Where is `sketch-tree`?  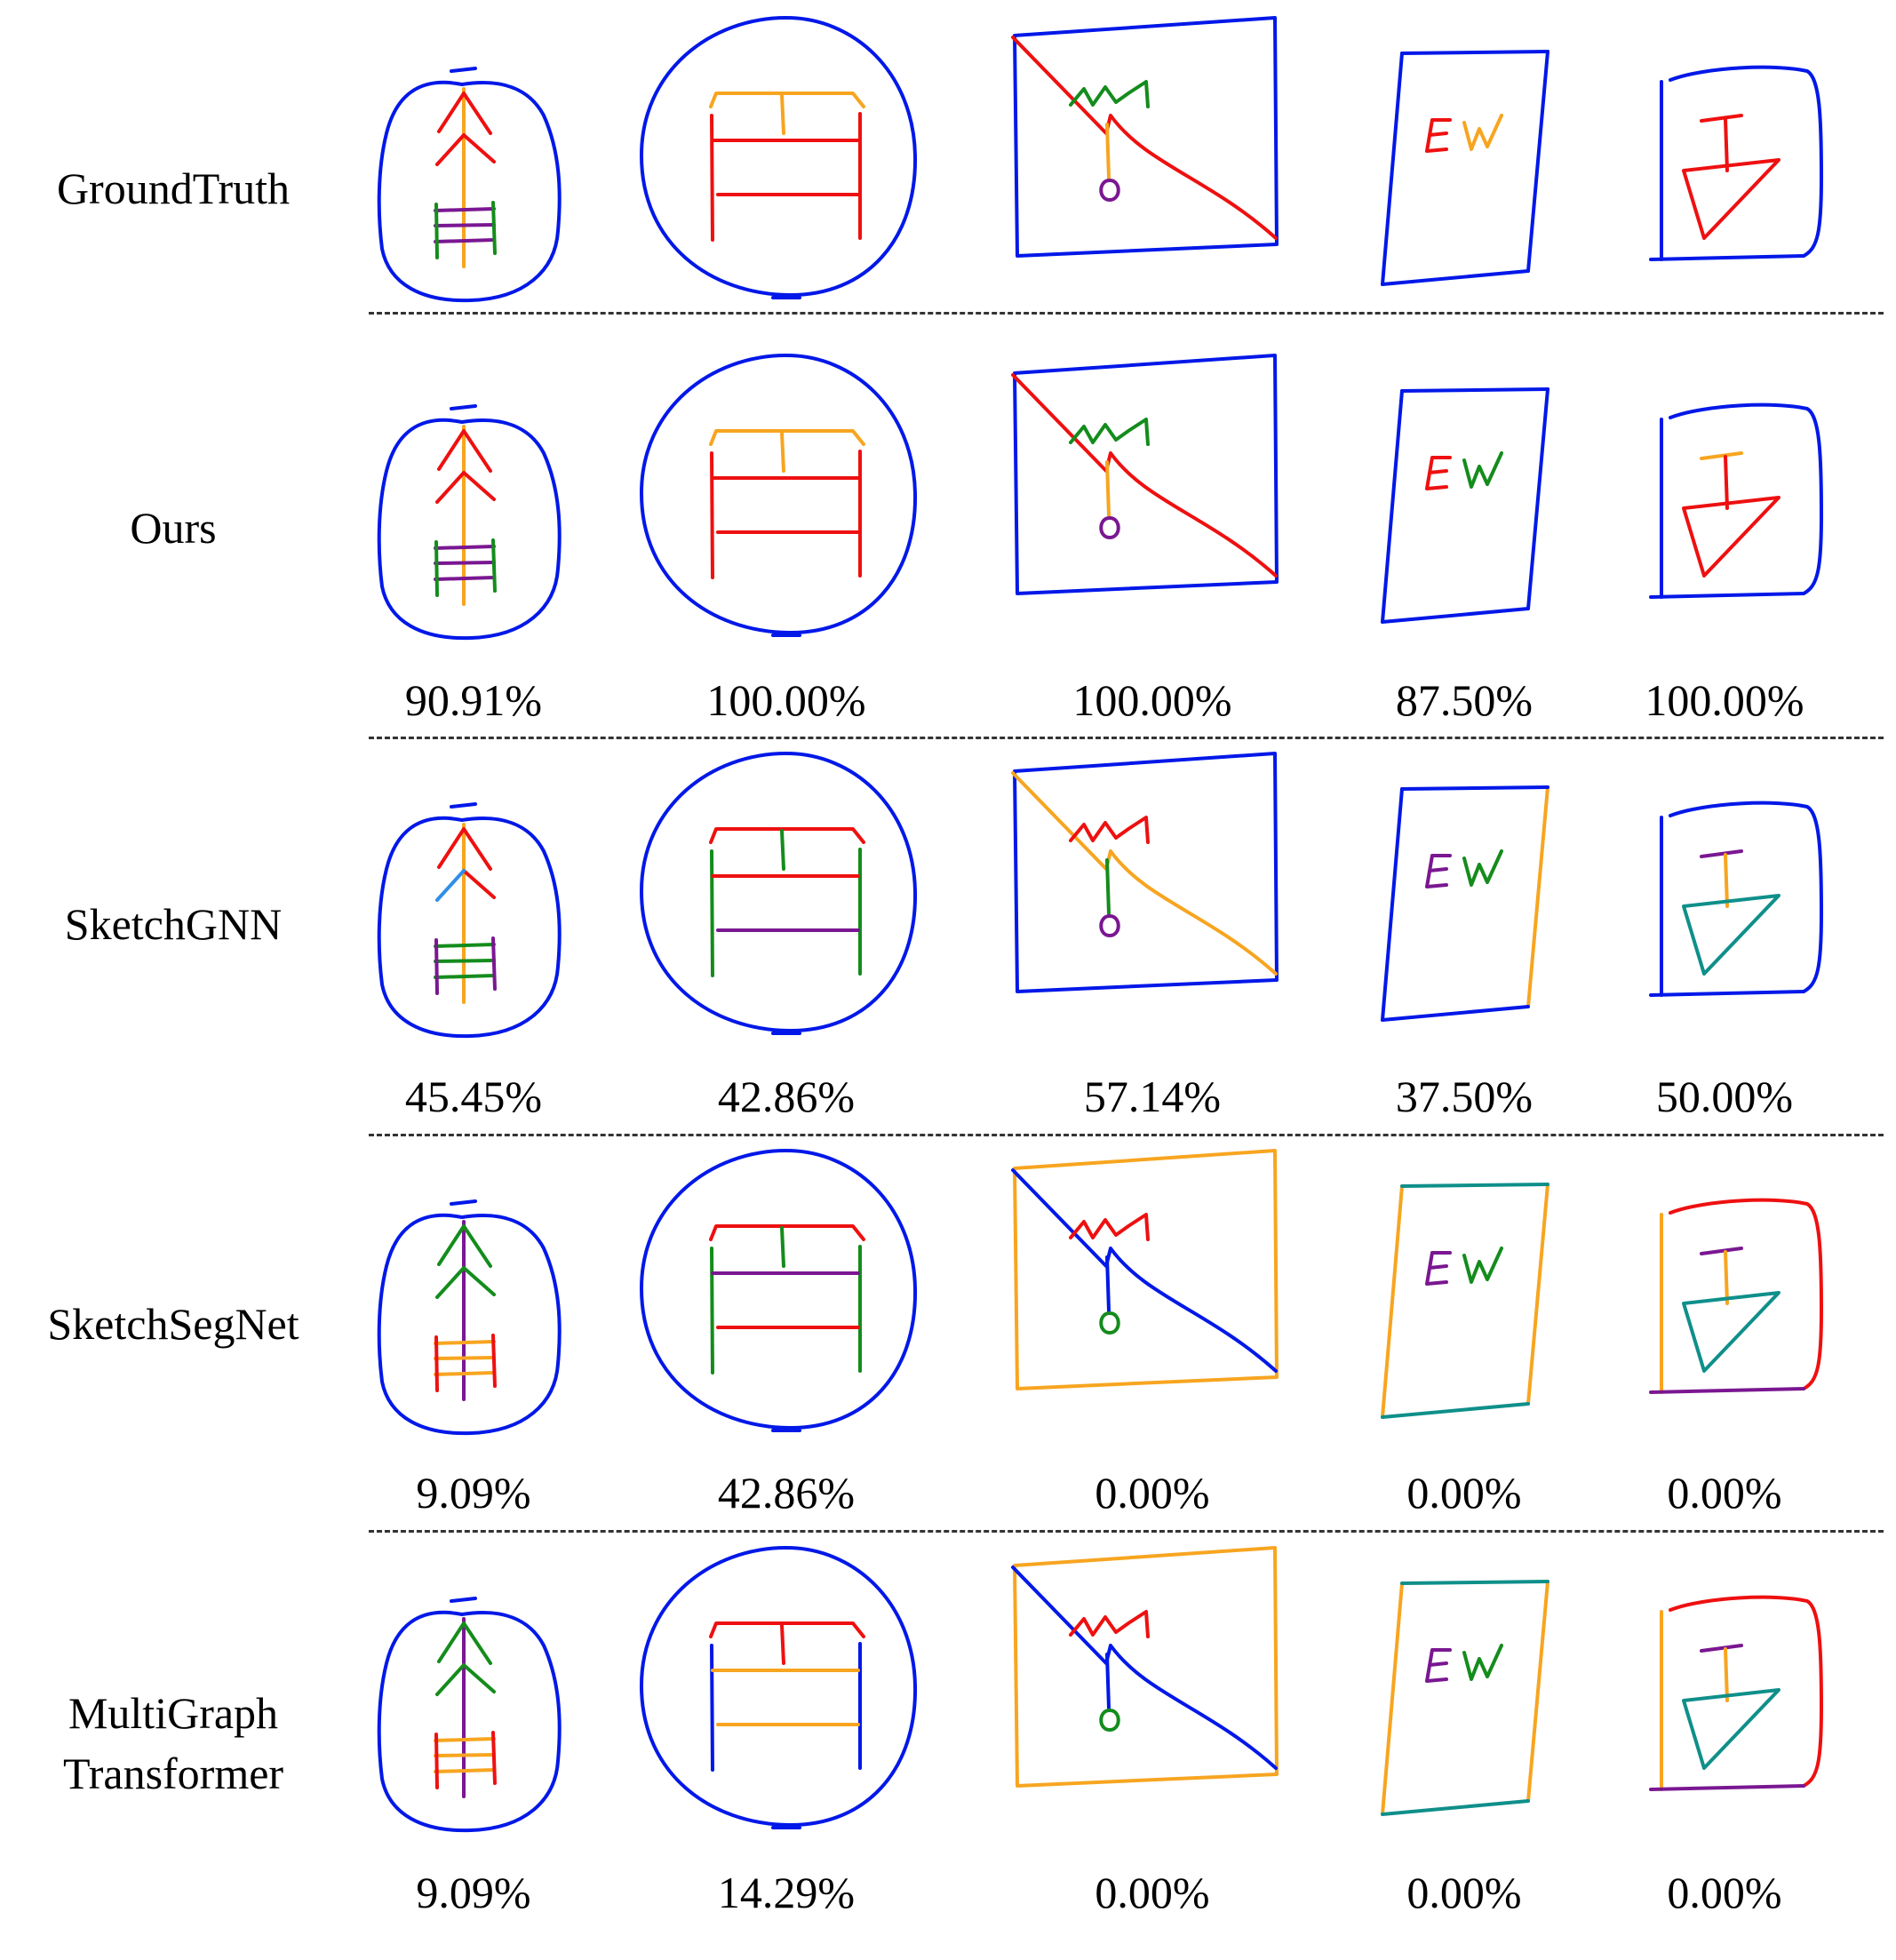
sketch-tree is located at coordinates (469, 920).